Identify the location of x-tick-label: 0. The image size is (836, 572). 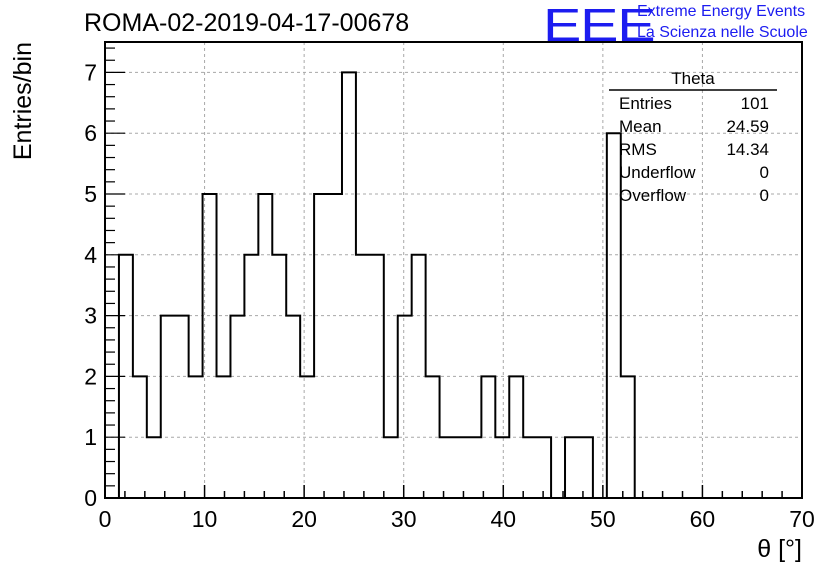
(105, 519).